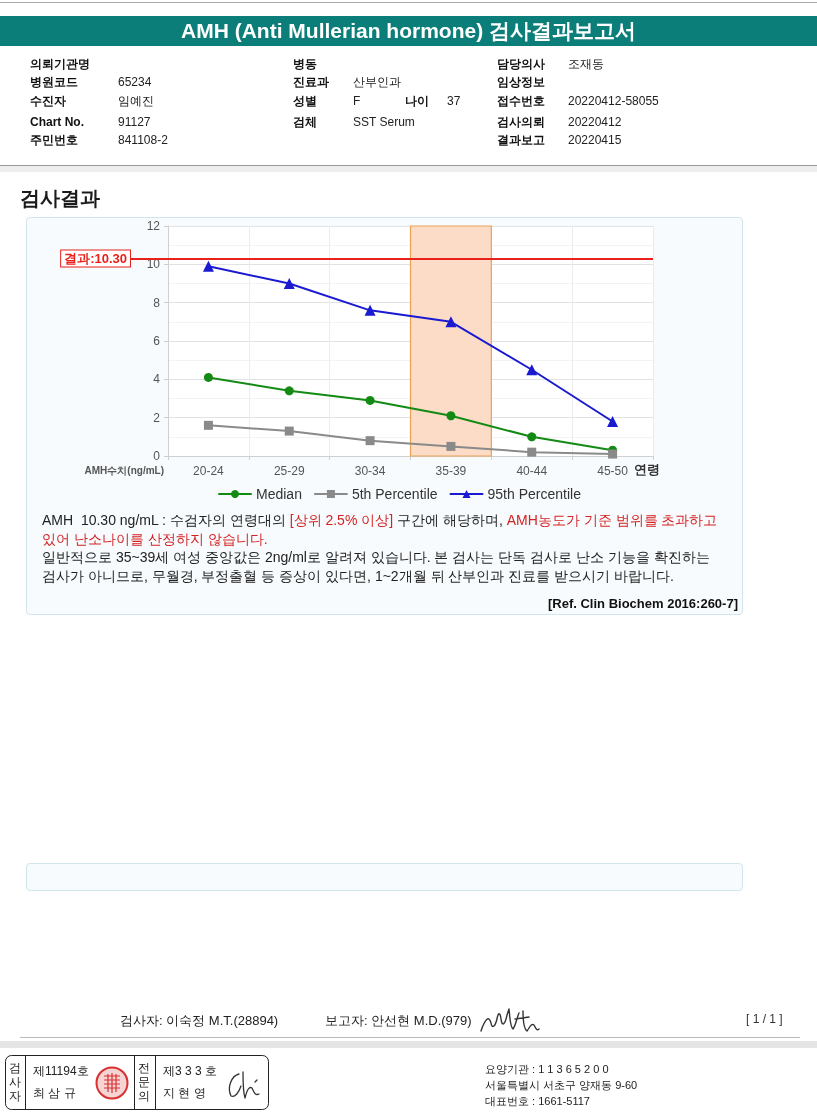 The width and height of the screenshot is (817, 1119). What do you see at coordinates (60, 198) in the screenshot?
I see `chart-subtitle: 검사결과` at bounding box center [60, 198].